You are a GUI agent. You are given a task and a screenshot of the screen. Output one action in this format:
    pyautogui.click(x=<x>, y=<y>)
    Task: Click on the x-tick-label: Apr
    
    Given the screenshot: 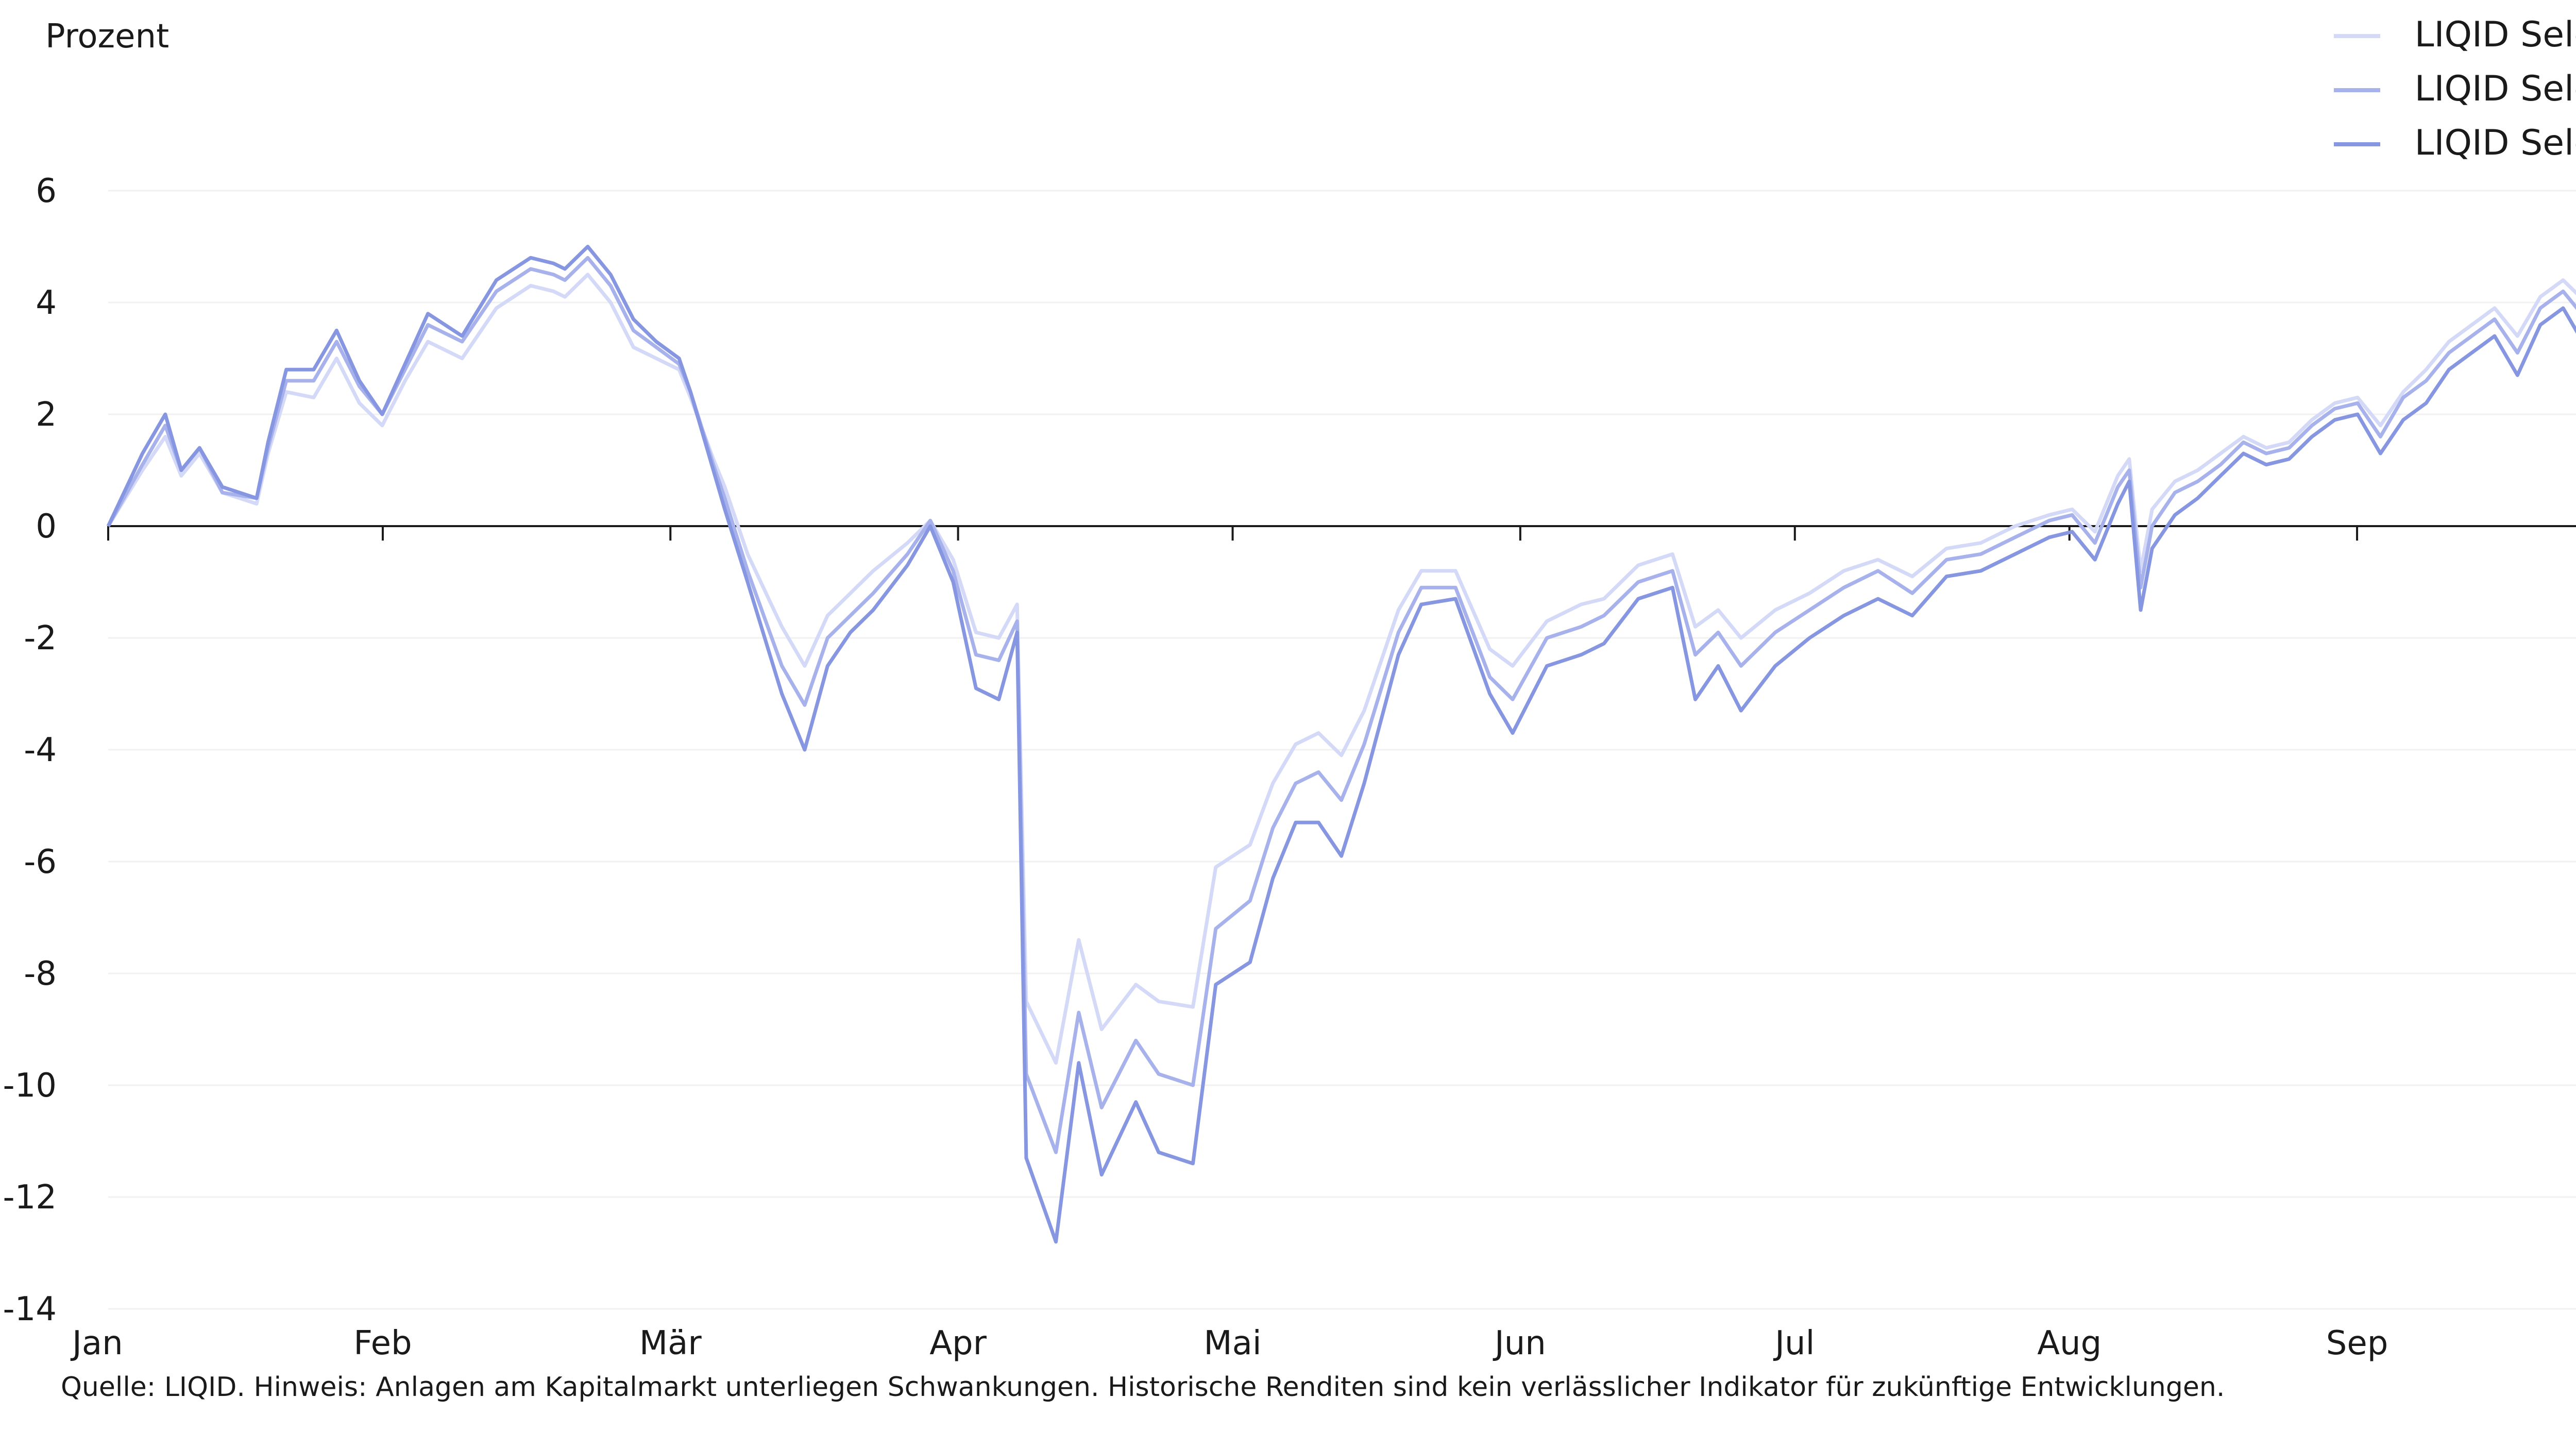 What is the action you would take?
    pyautogui.click(x=958, y=1343)
    